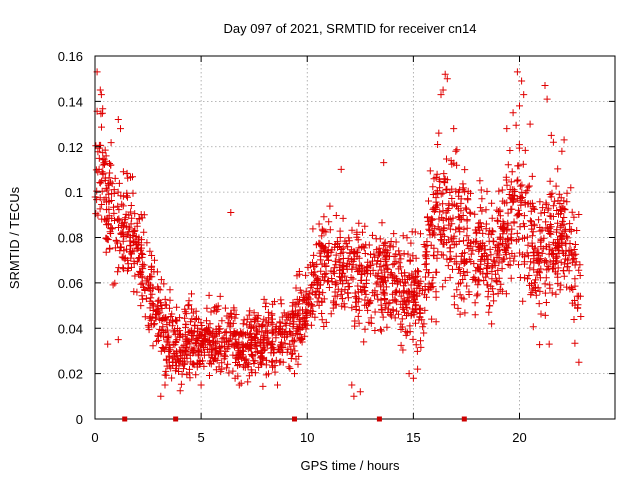 This screenshot has width=640, height=480. Describe the element at coordinates (307, 437) in the screenshot. I see `x-tick-label: 10` at that location.